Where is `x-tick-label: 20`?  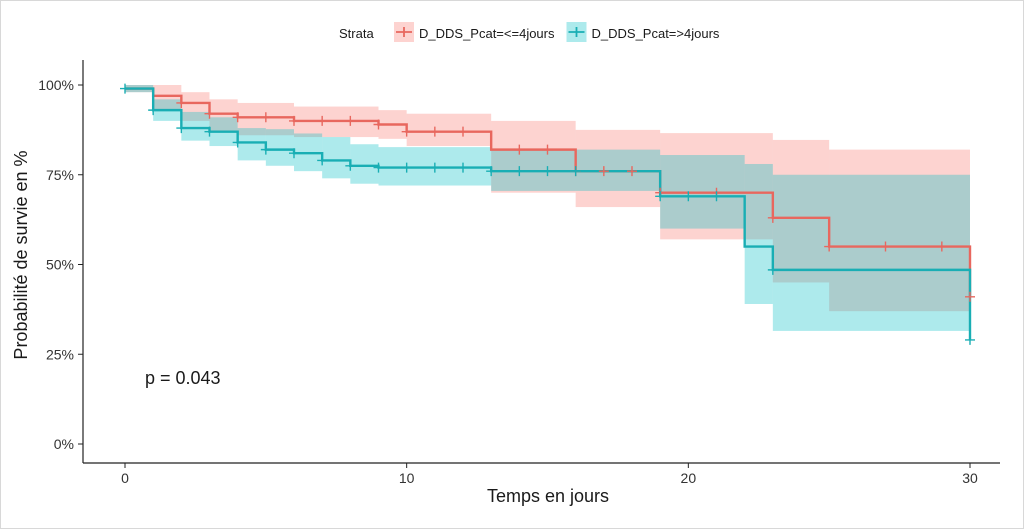
x-tick-label: 20 is located at coordinates (689, 478).